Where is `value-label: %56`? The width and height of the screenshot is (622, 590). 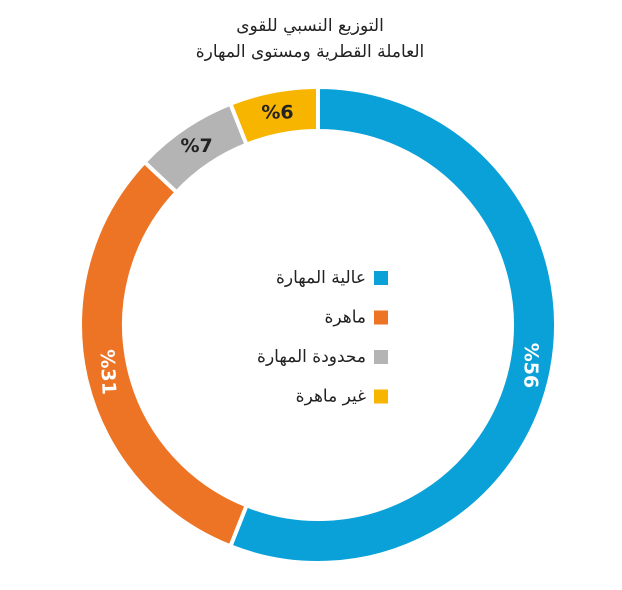 value-label: %56 is located at coordinates (530, 366).